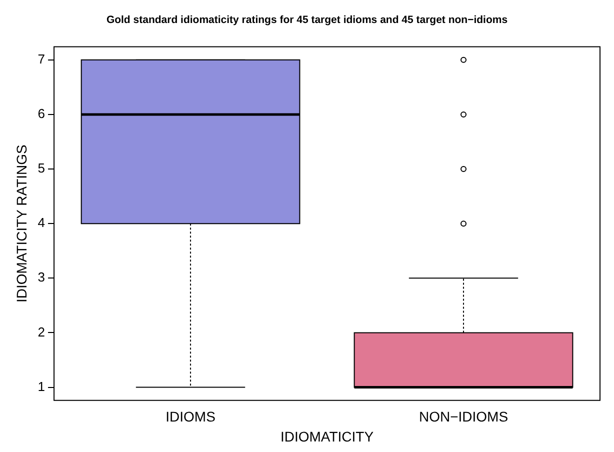  What do you see at coordinates (42, 332) in the screenshot?
I see `y-tick-label: 2` at bounding box center [42, 332].